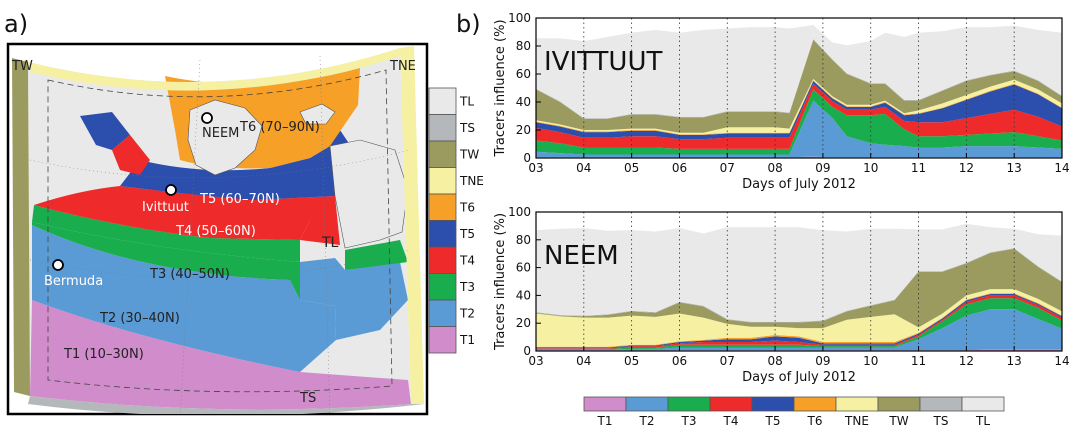 The image size is (1070, 428). What do you see at coordinates (330, 243) in the screenshot?
I see `tl-label: TL` at bounding box center [330, 243].